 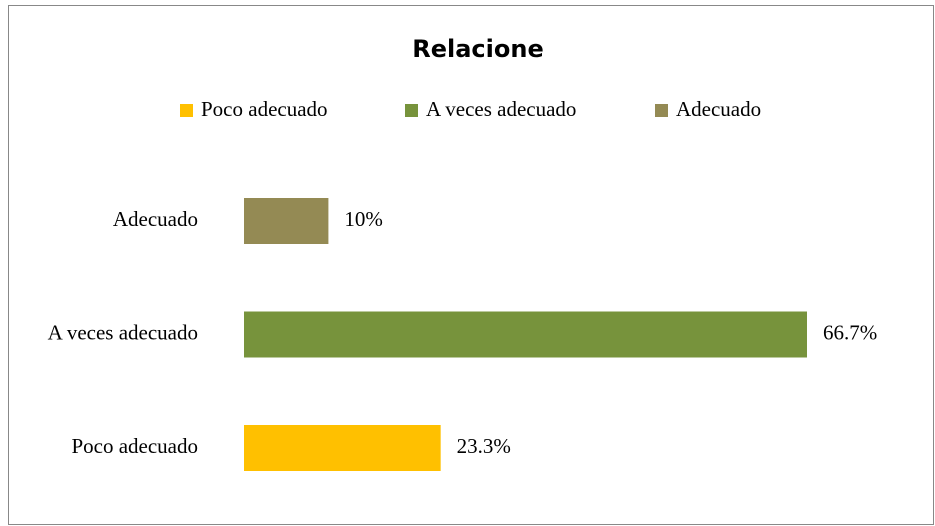 What do you see at coordinates (363, 219) in the screenshot?
I see `data-label: 10%` at bounding box center [363, 219].